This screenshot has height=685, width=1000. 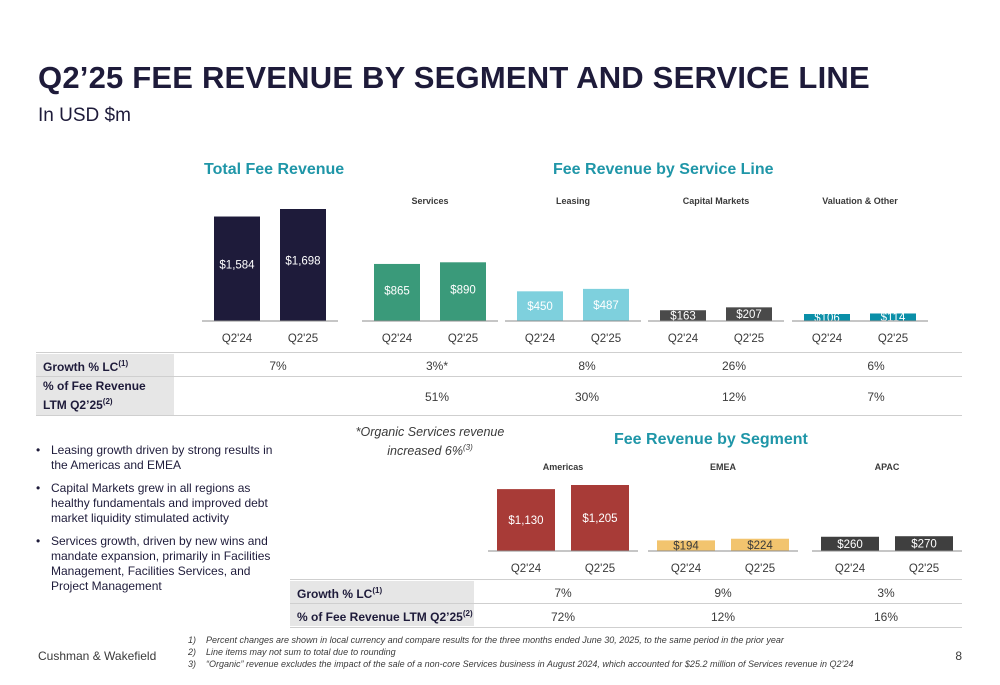 What do you see at coordinates (382, 592) in the screenshot?
I see `bottom-growth-label: Growth % LC(1)` at bounding box center [382, 592].